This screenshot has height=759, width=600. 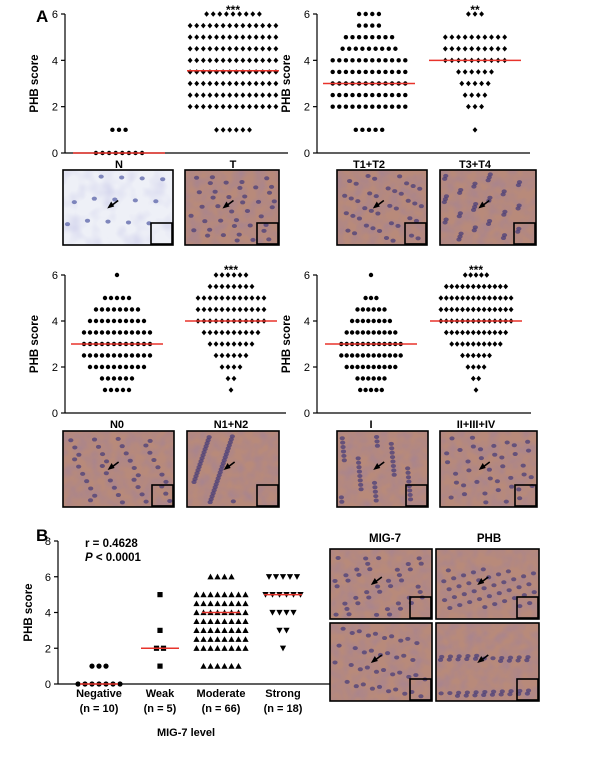 I want to click on significance-stars: ***, so click(x=476, y=270).